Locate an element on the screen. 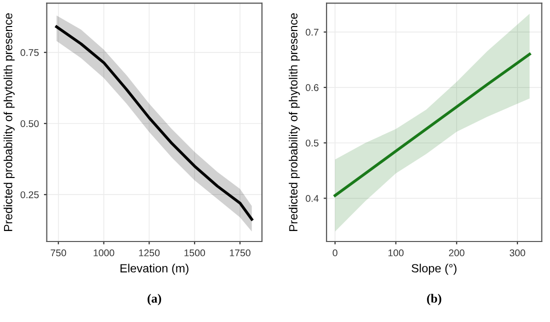 The image size is (550, 322). x-tick-label: 300 is located at coordinates (518, 252).